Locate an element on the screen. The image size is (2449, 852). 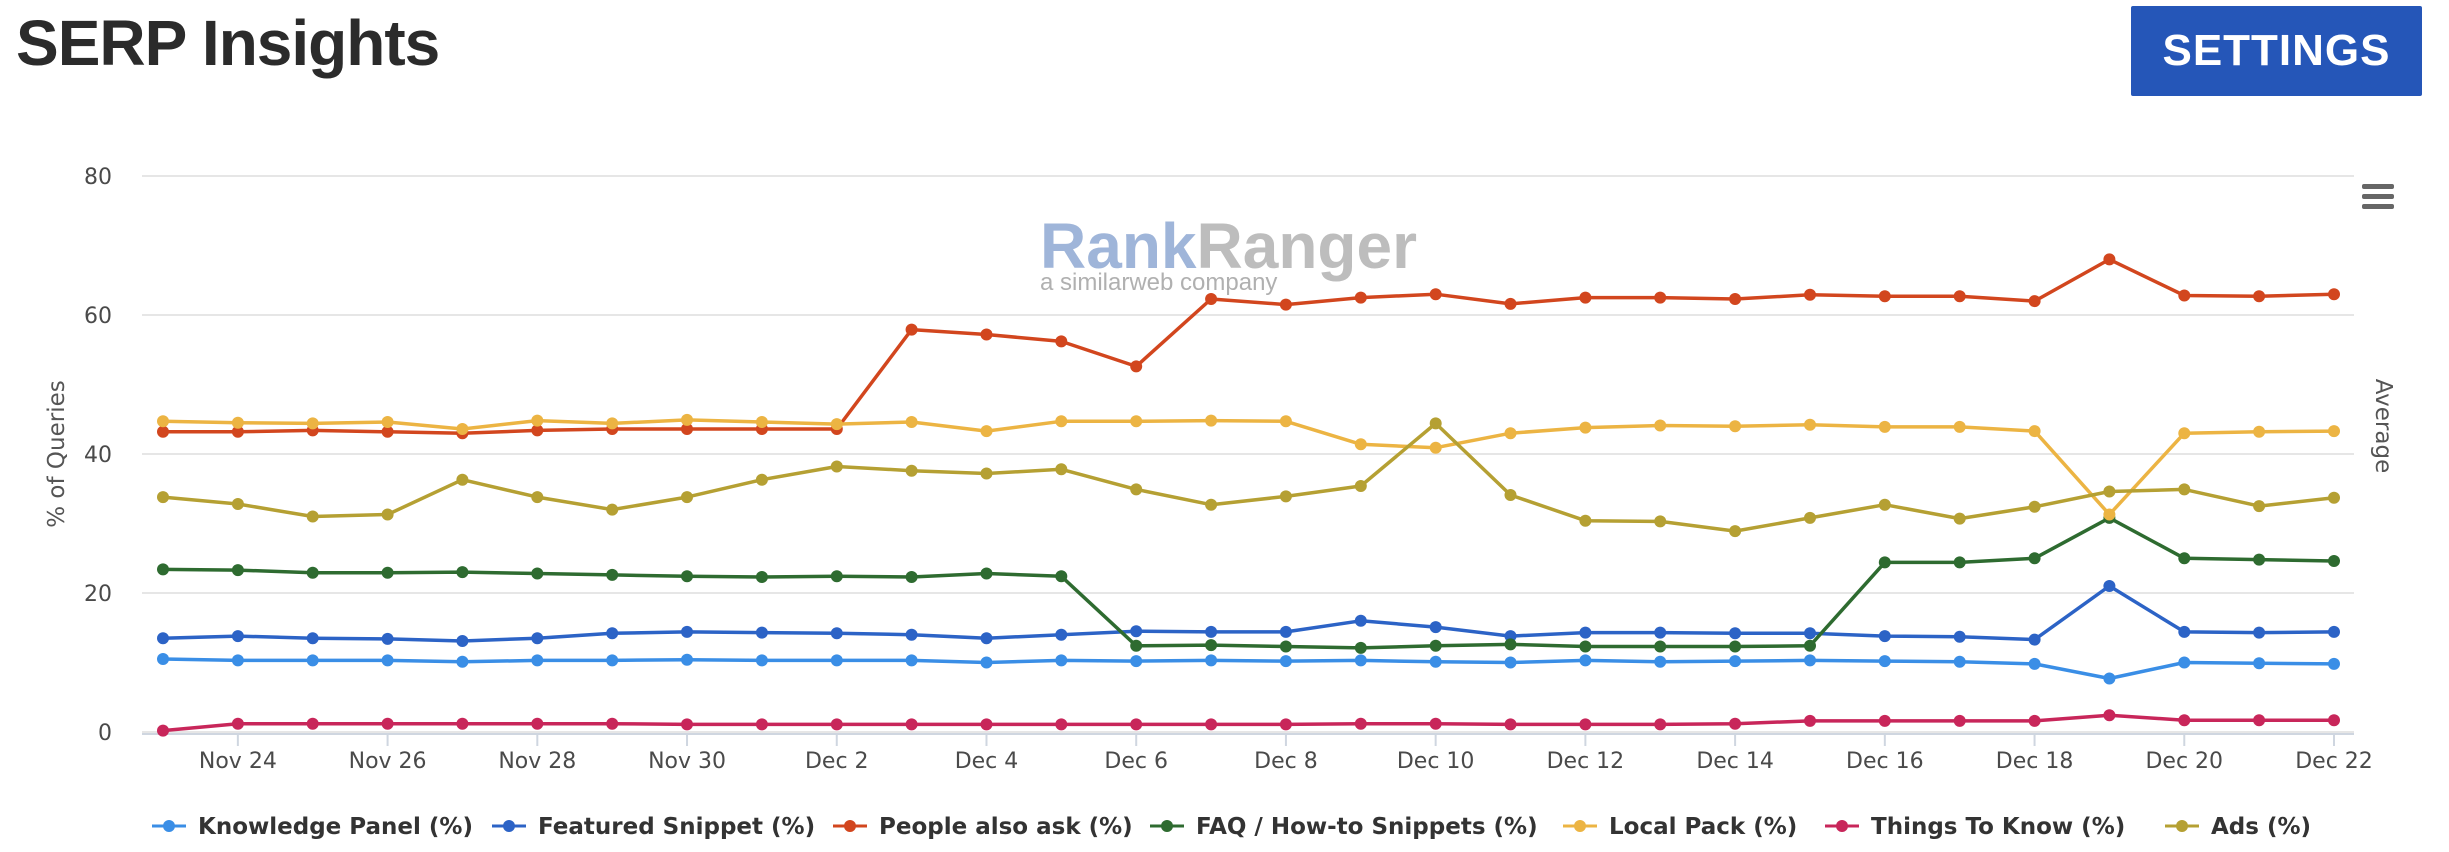
legend-item: Ads (%) is located at coordinates (2238, 827).